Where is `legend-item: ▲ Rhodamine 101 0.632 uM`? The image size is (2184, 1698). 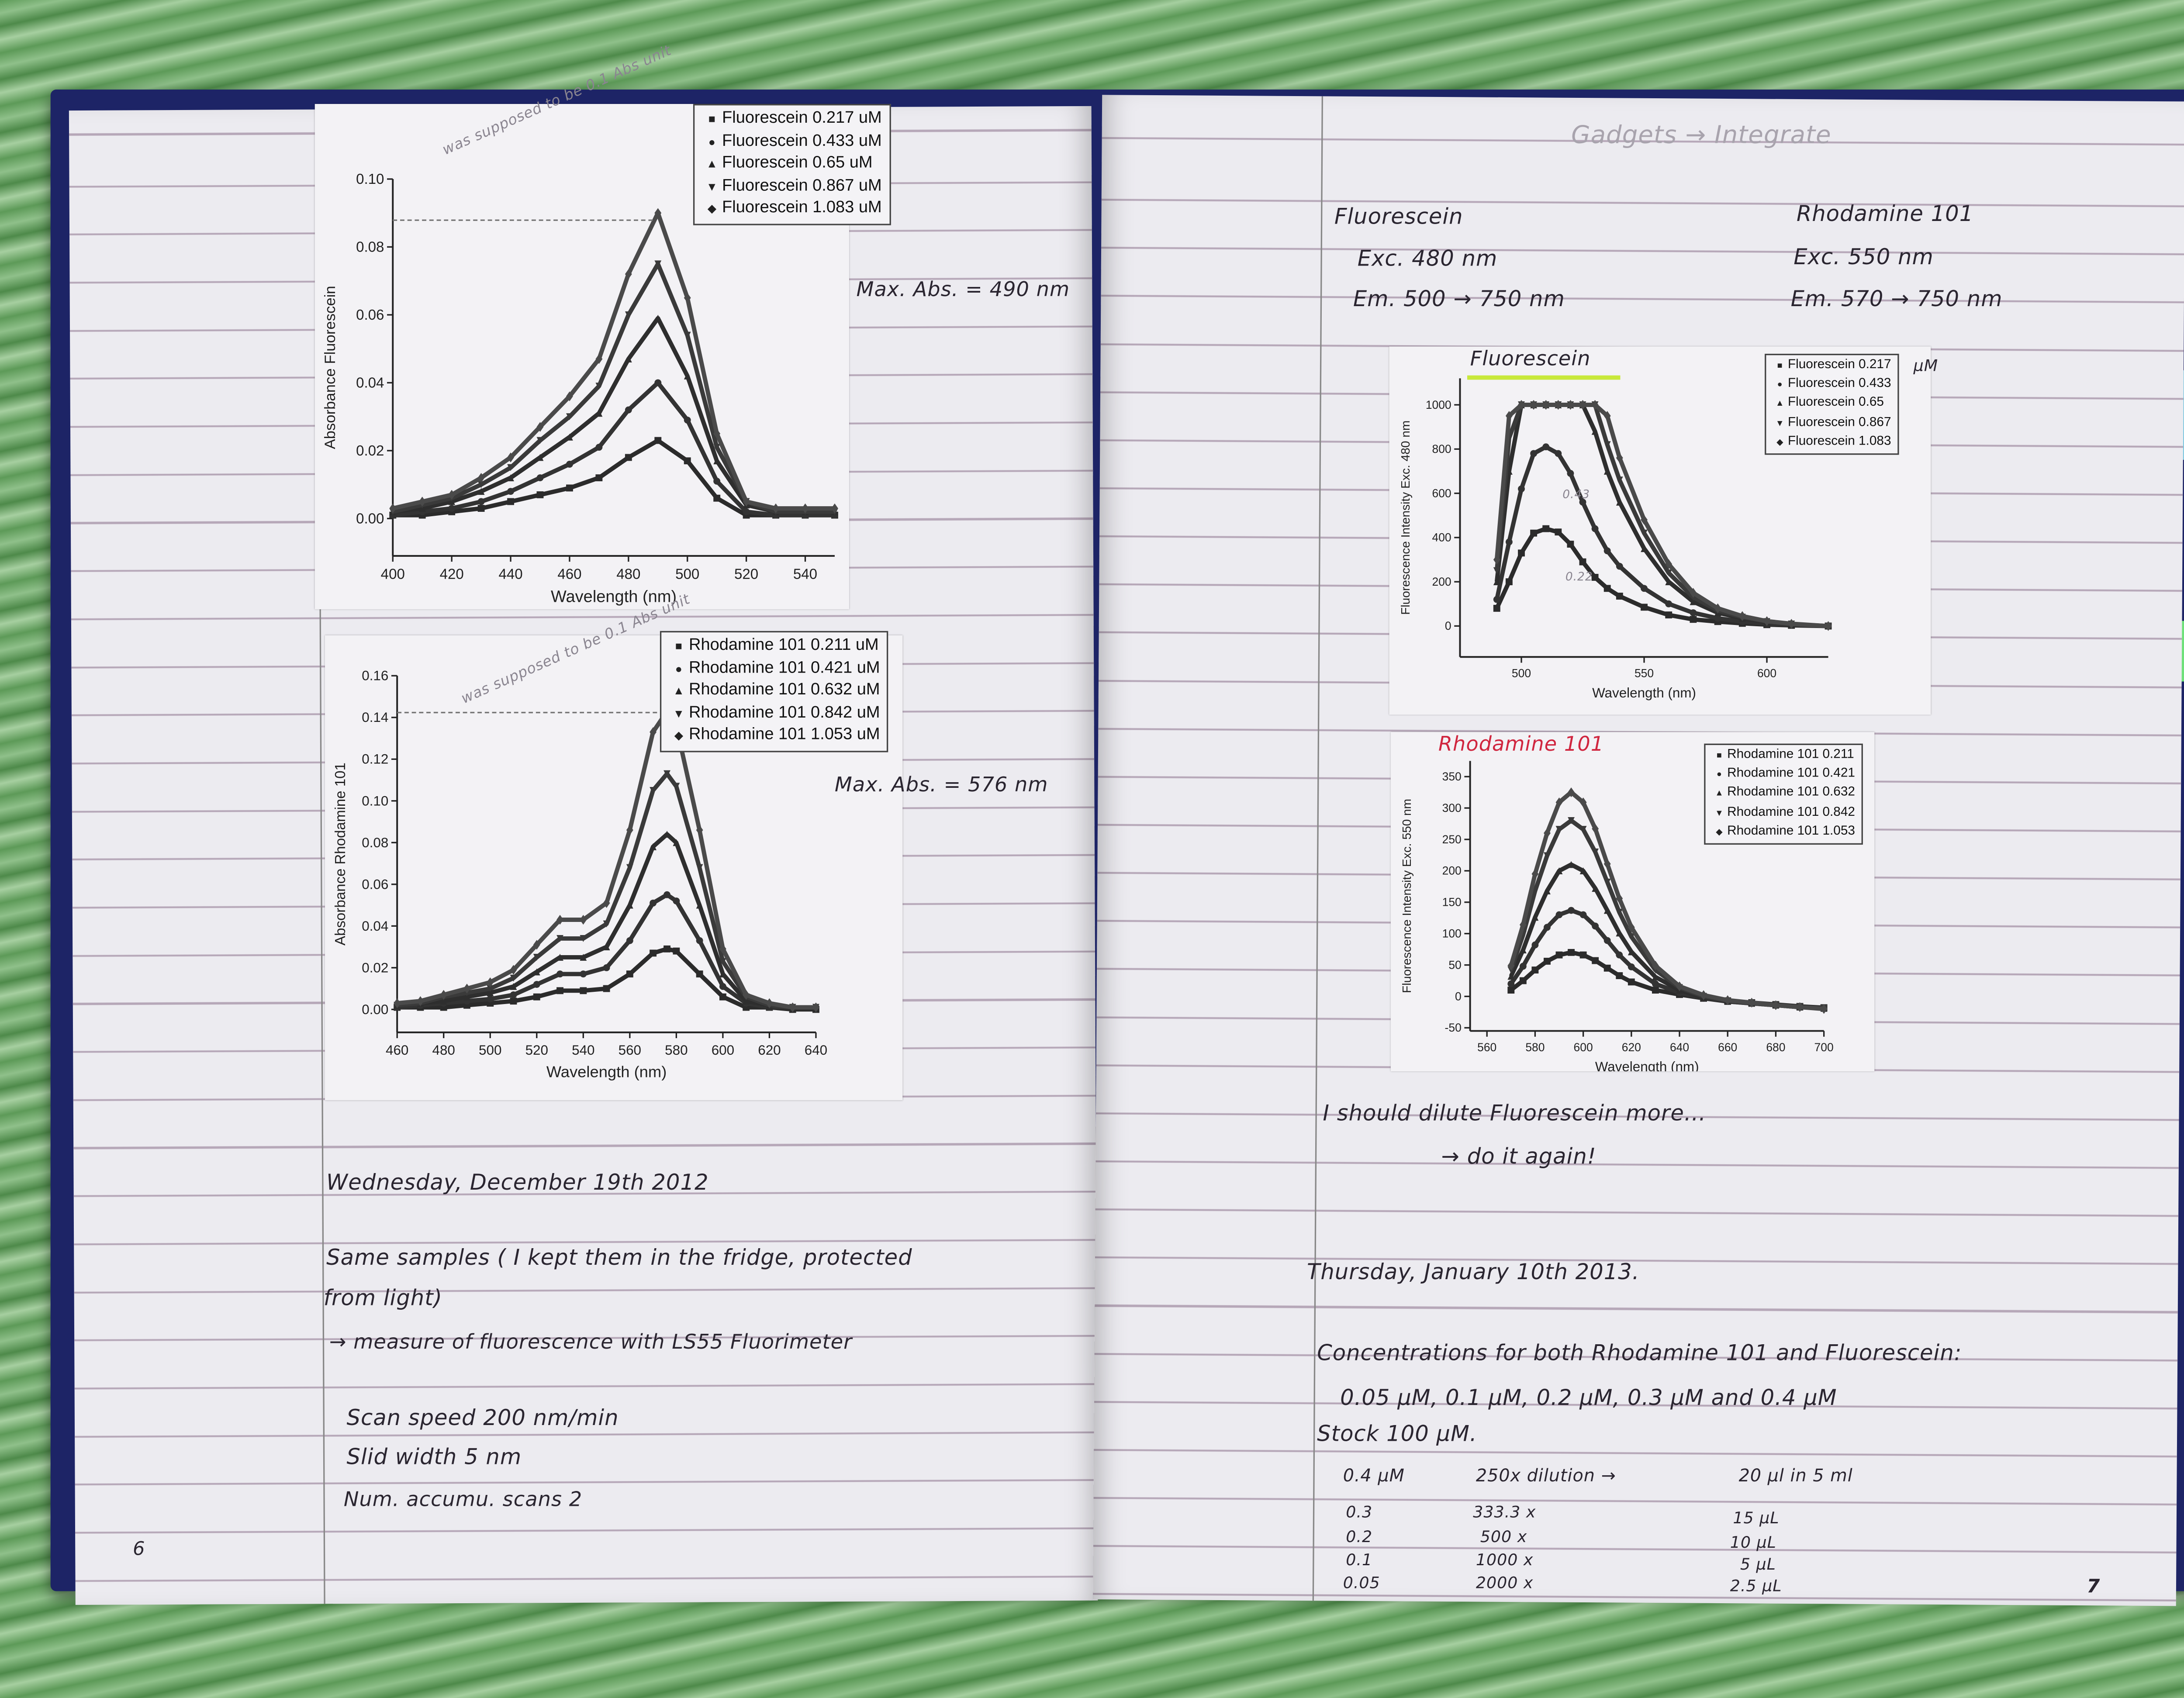
legend-item: ▲ Rhodamine 101 0.632 uM is located at coordinates (774, 691).